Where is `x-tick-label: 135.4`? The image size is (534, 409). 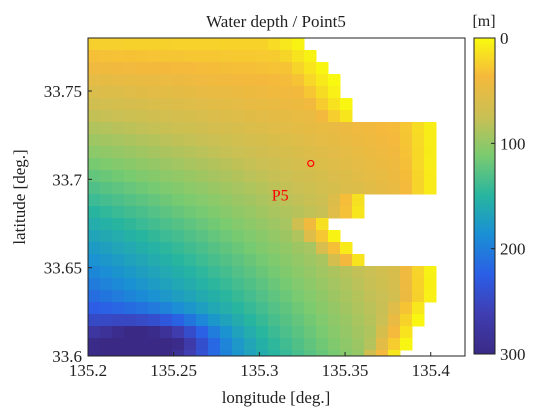
x-tick-label: 135.4 is located at coordinates (431, 370).